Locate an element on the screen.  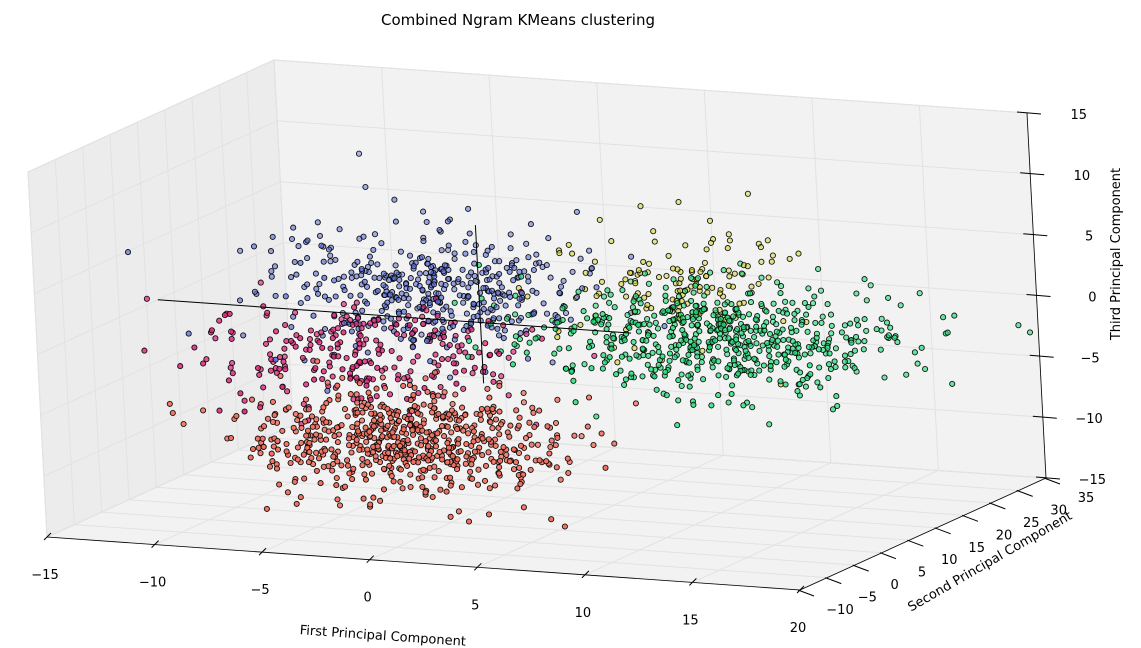
grid-line-x-floor is located at coordinates (815, 526).